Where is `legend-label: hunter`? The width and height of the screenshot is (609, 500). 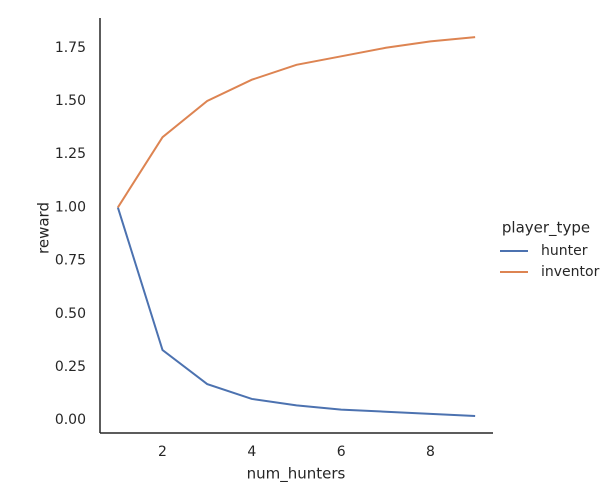
legend-label: hunter is located at coordinates (564, 251).